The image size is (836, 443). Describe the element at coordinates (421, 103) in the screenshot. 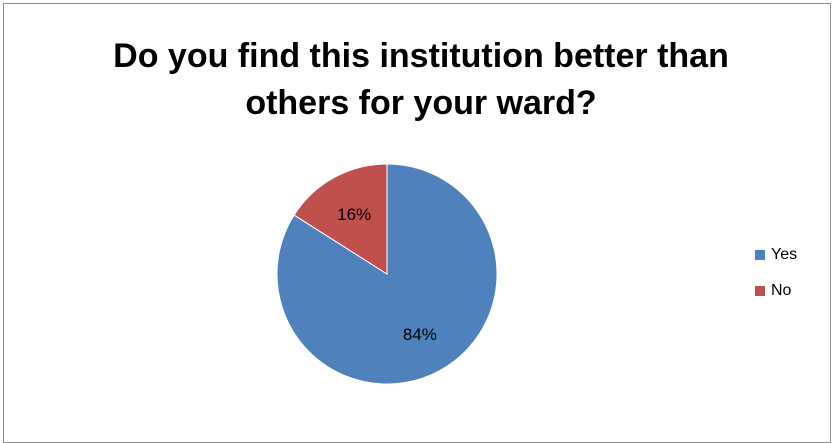

I see `chart-title-line-2: others for your ward?` at that location.